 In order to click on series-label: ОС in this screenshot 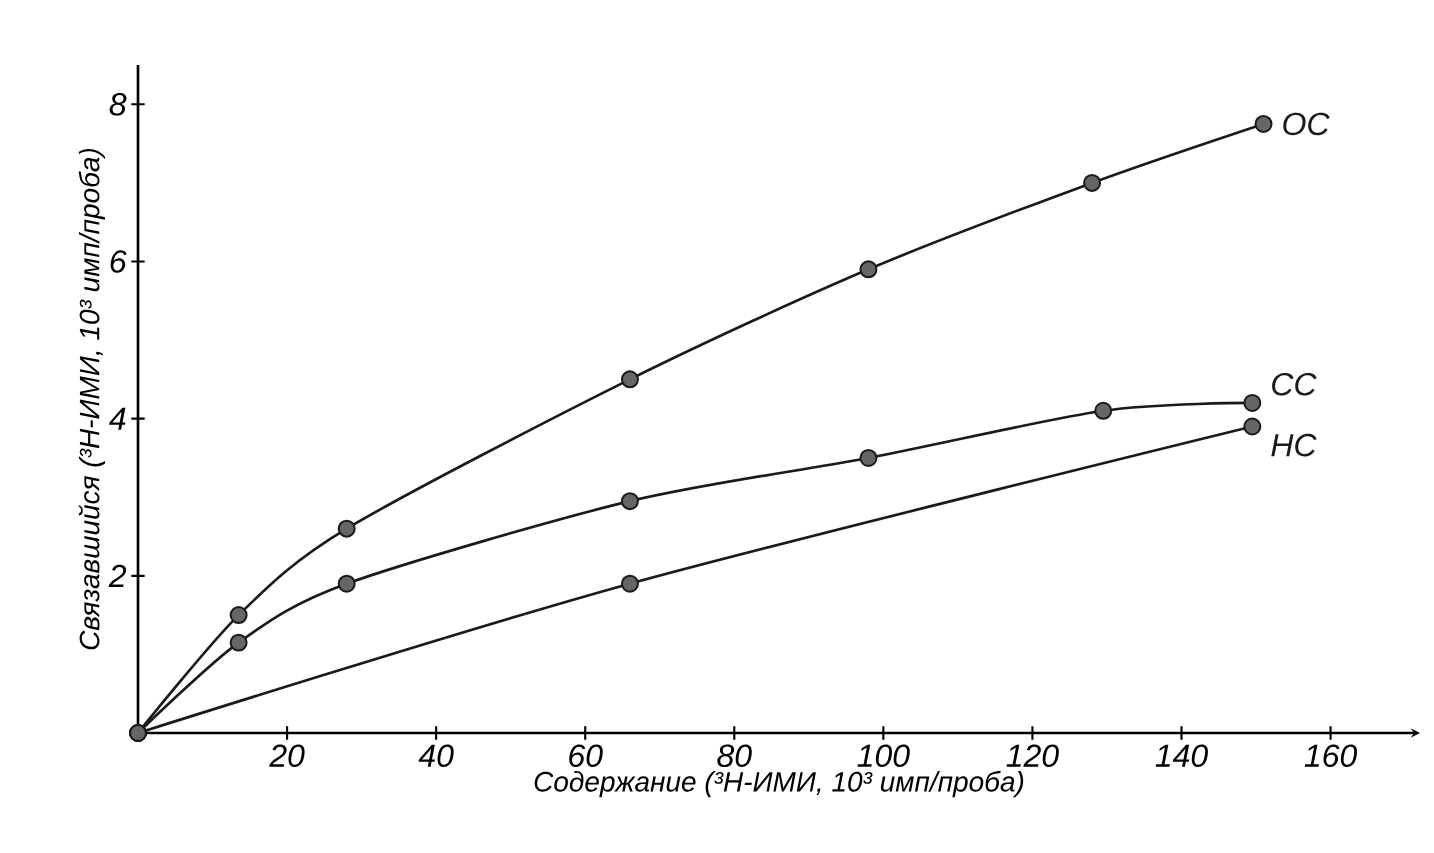, I will do `click(1306, 124)`.